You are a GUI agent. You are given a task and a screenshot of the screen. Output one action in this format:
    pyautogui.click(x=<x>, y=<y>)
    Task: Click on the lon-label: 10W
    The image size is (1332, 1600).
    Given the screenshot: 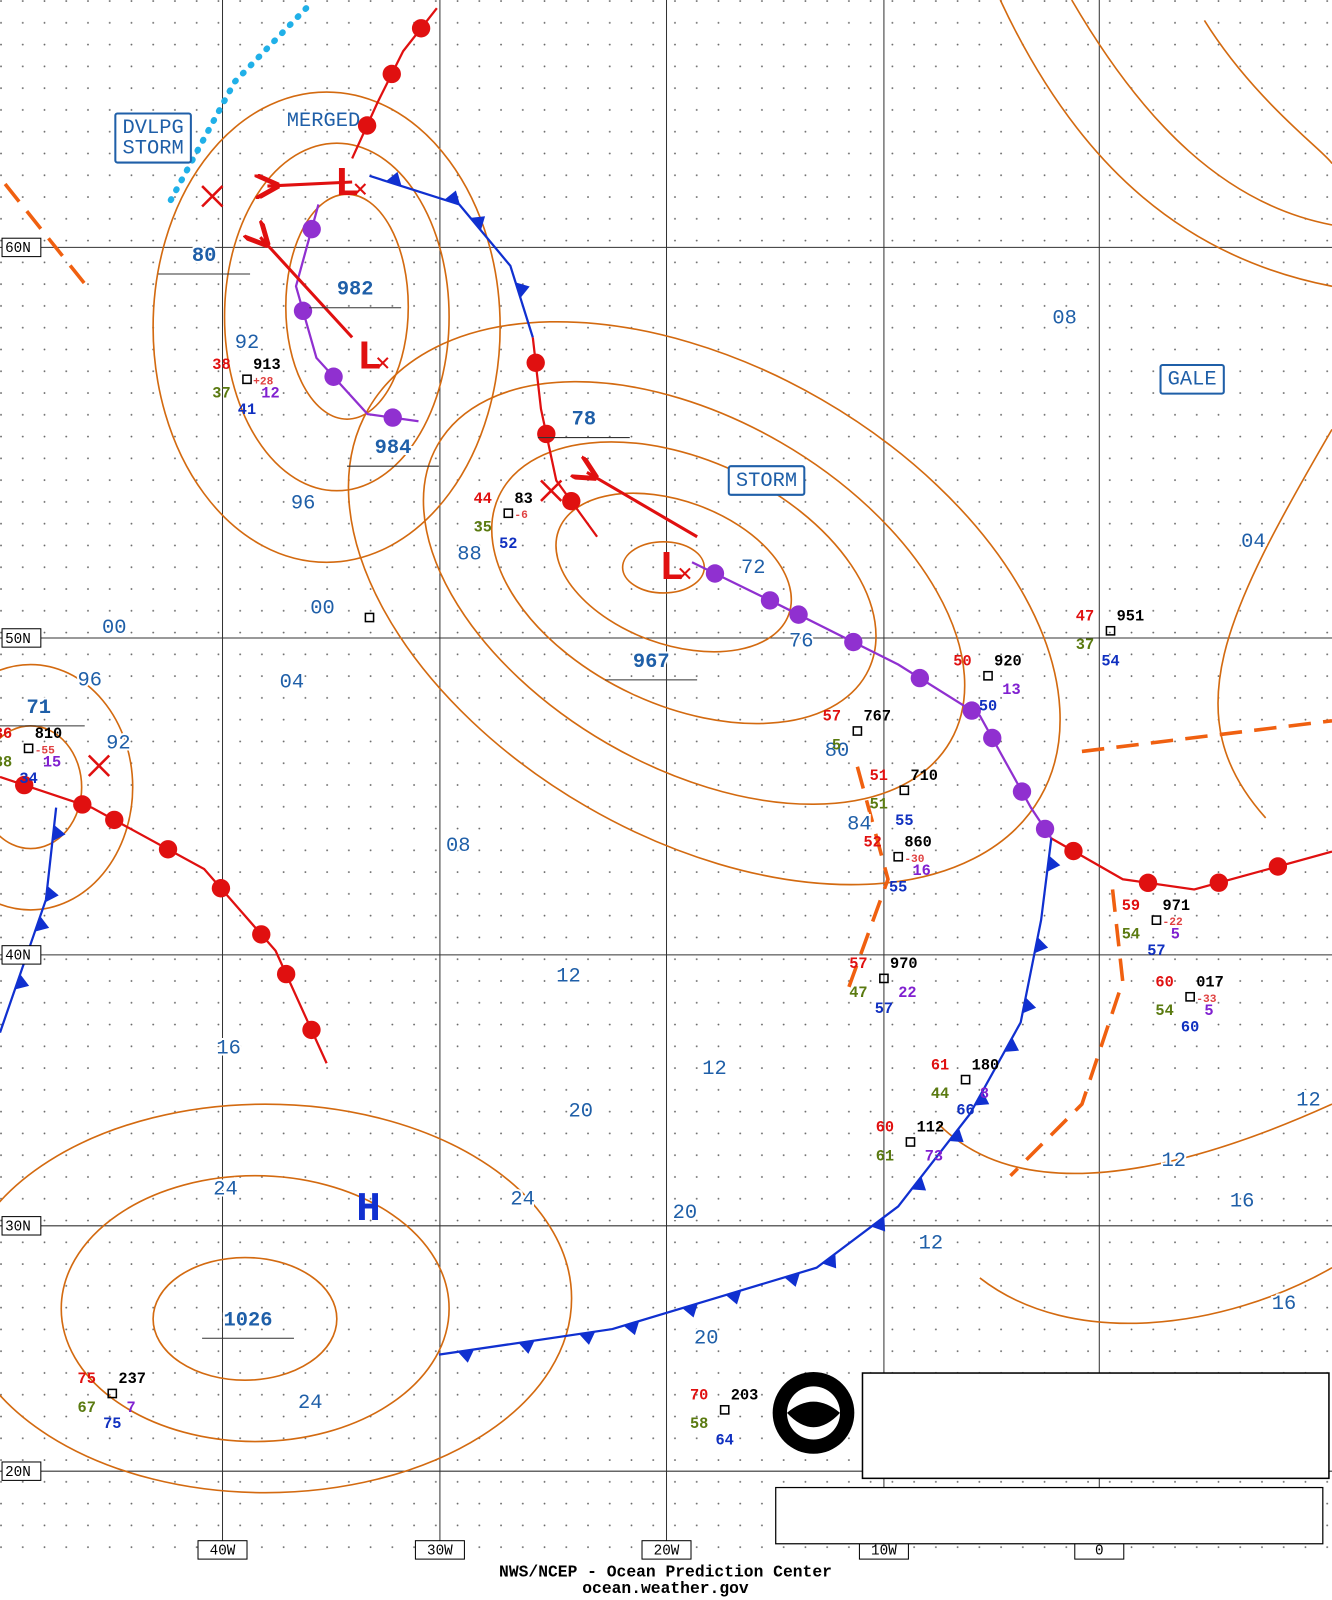 What is the action you would take?
    pyautogui.click(x=884, y=1552)
    